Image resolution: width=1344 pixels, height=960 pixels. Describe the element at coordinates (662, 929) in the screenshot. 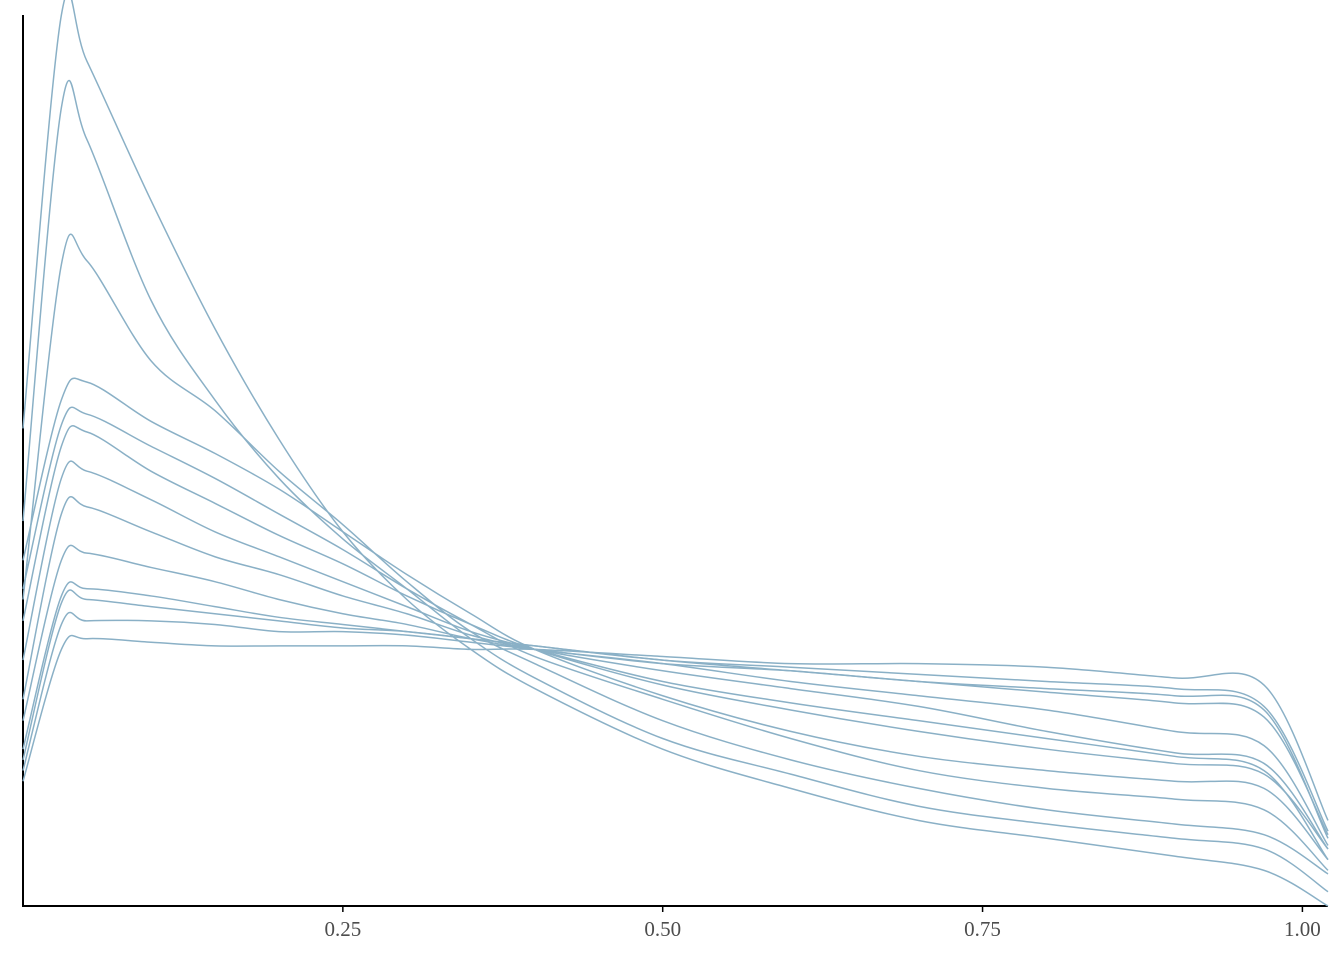

I see `x-tick-label: 0.50` at that location.